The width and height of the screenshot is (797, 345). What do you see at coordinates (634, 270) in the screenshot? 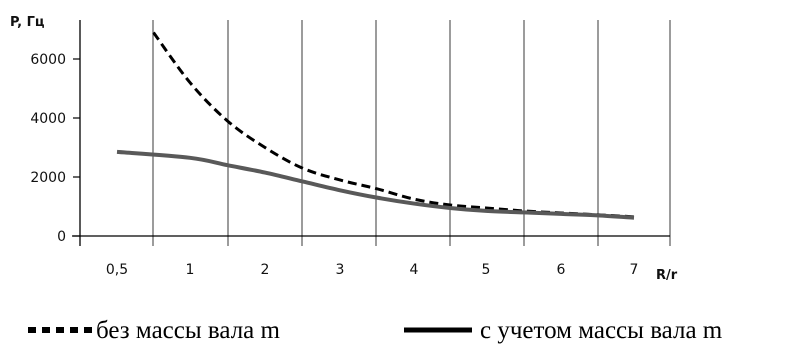
I see `x-tick-label: 7` at bounding box center [634, 270].